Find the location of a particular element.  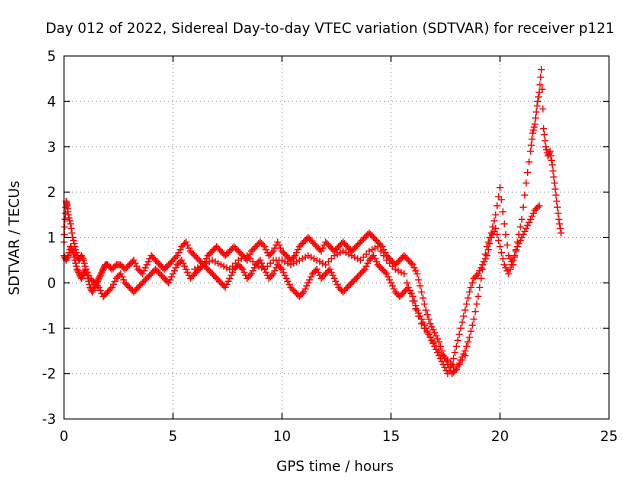

x-tick-label: 5 is located at coordinates (173, 437).